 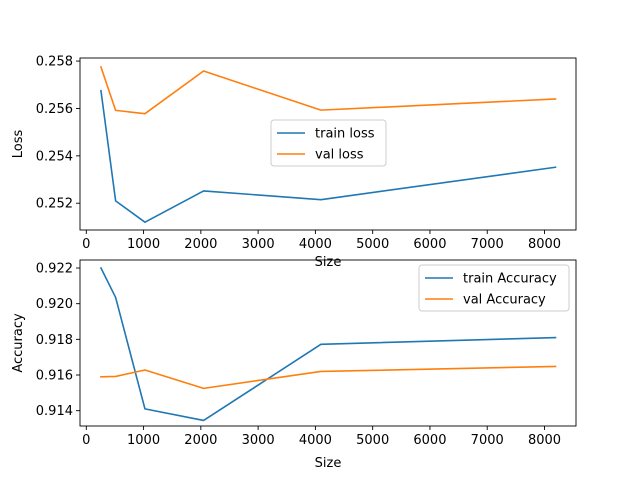 I want to click on legend-label: val Accuracy, so click(x=504, y=300).